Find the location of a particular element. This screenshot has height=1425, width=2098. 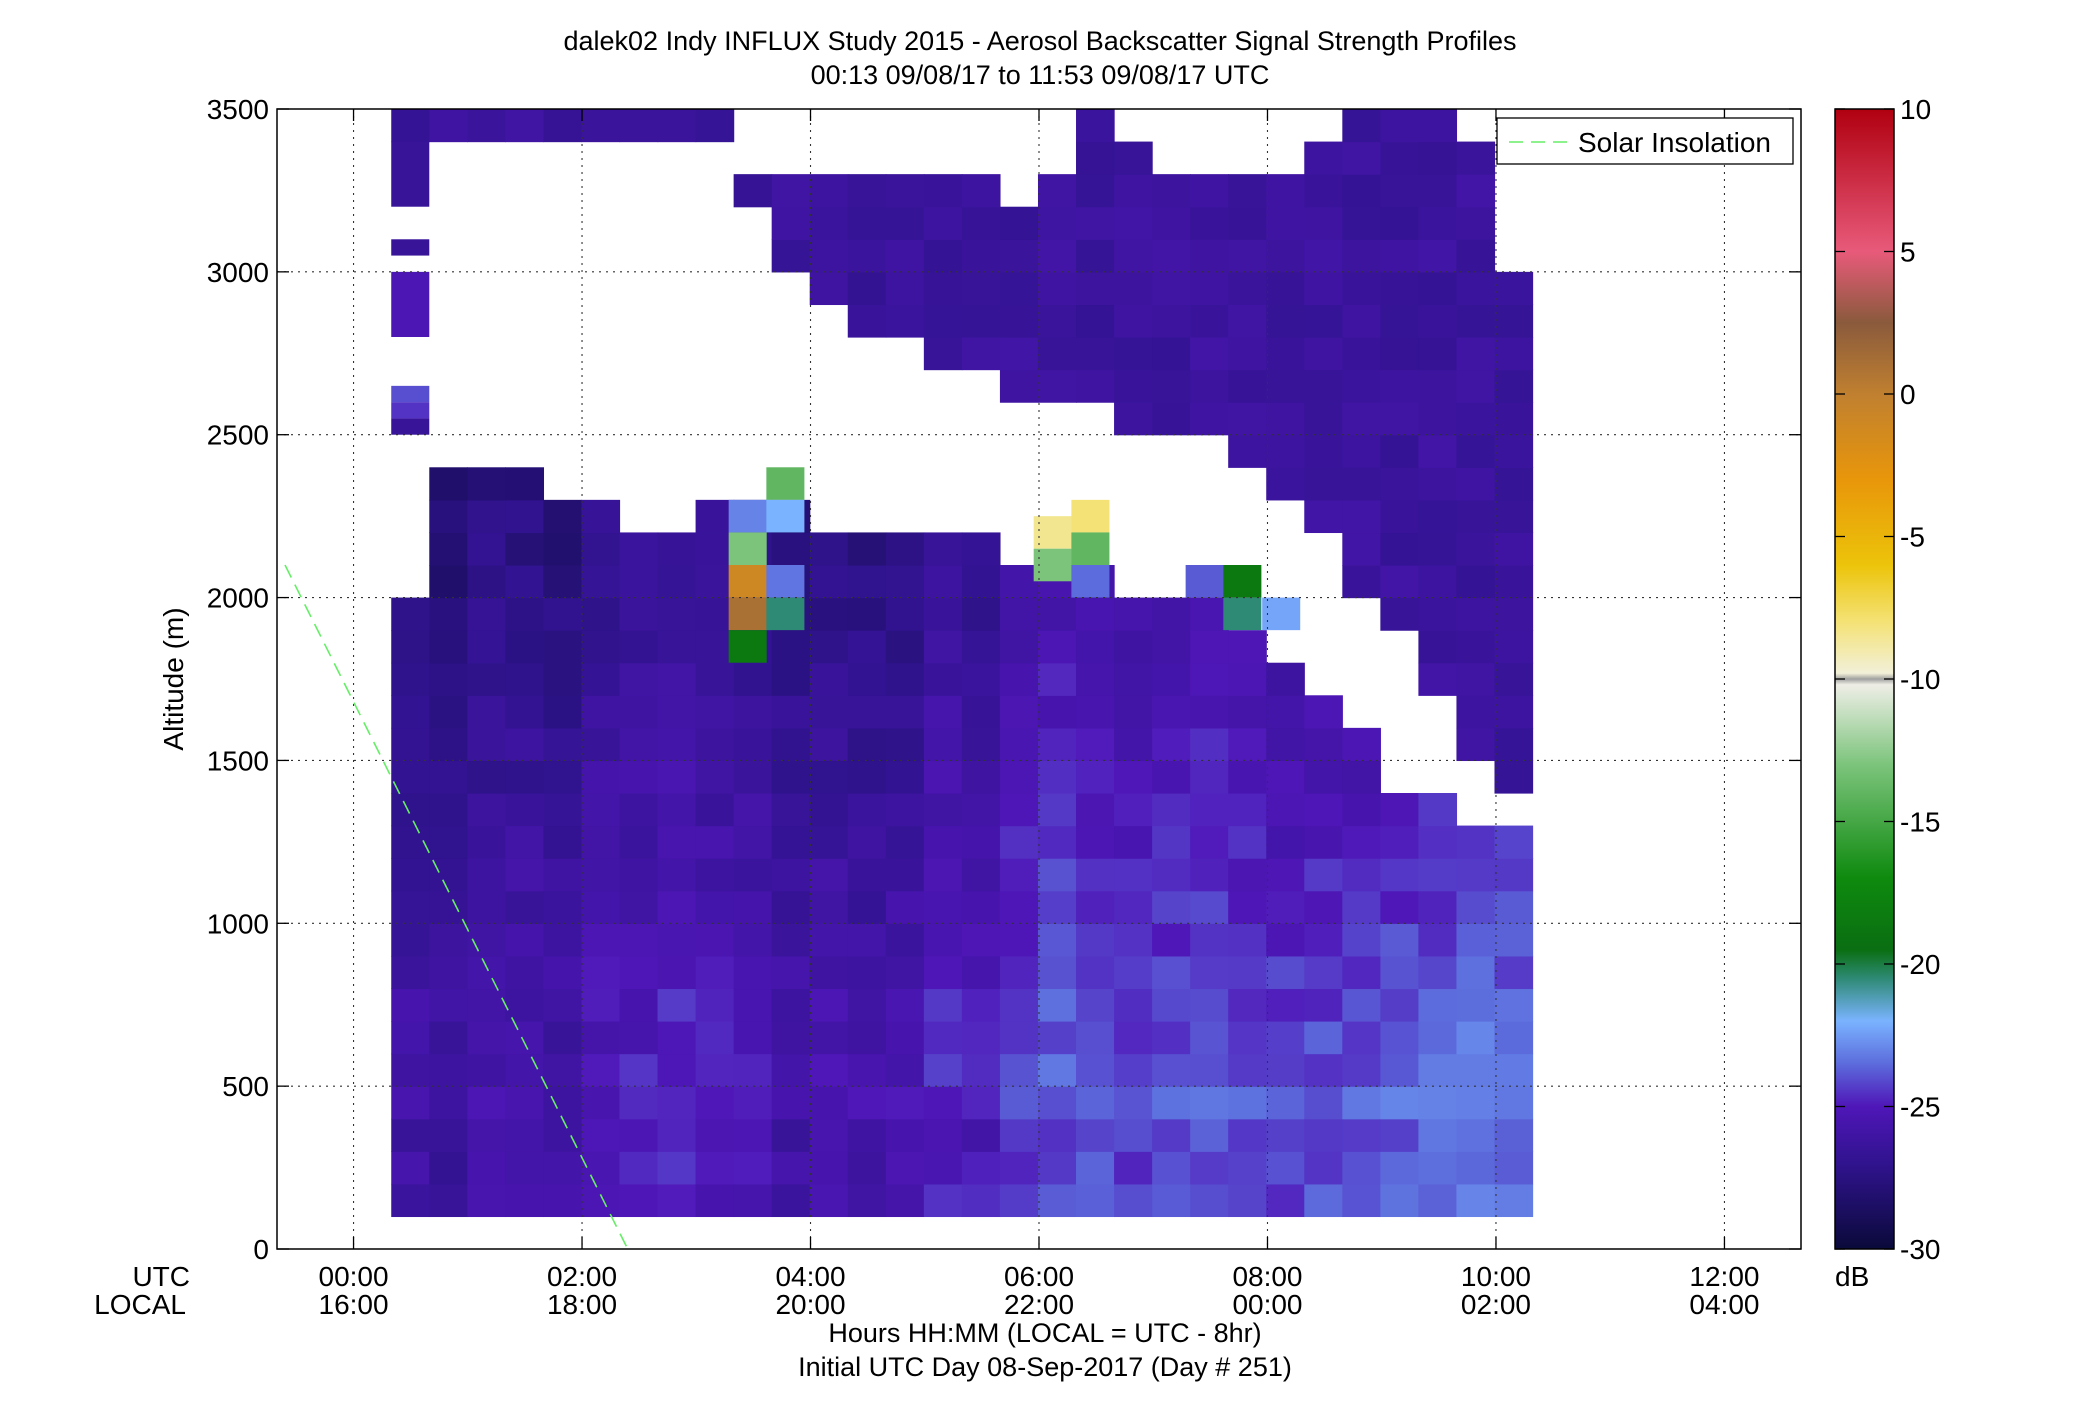

x-tick-label-local: 18:00 is located at coordinates (582, 1304).